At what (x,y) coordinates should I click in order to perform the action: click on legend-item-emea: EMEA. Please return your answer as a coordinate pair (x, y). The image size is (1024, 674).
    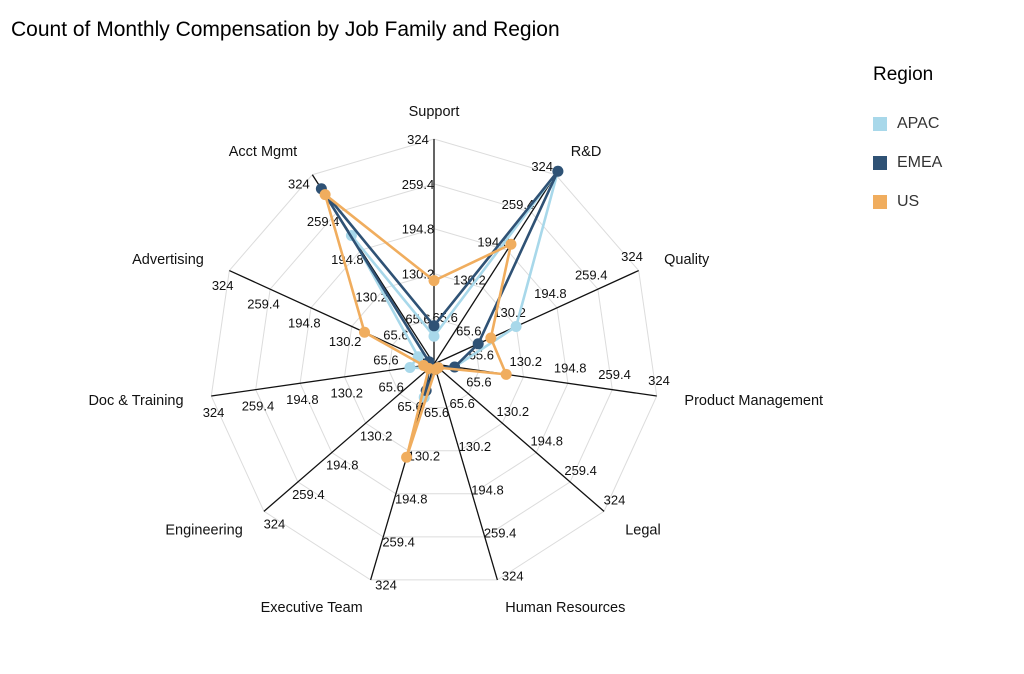
    Looking at the image, I should click on (907, 162).